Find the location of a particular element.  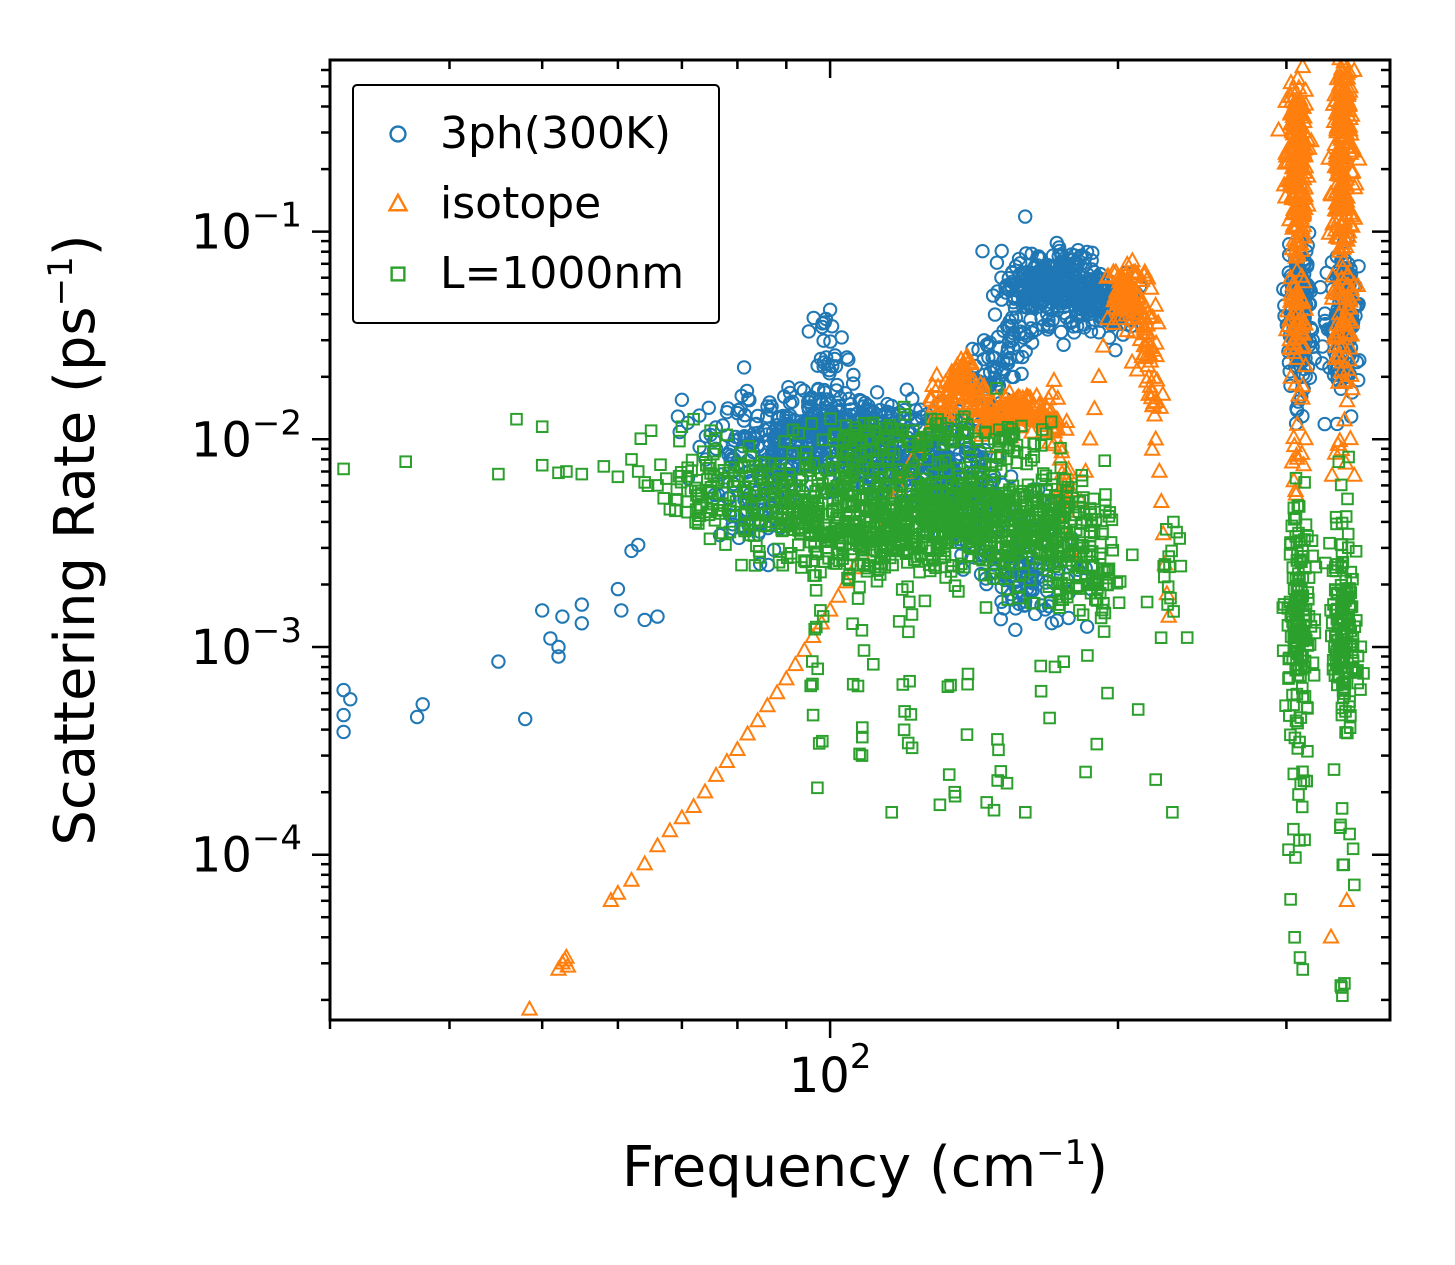

x-axis-label-base: Frequency (cm is located at coordinates (829, 1167).